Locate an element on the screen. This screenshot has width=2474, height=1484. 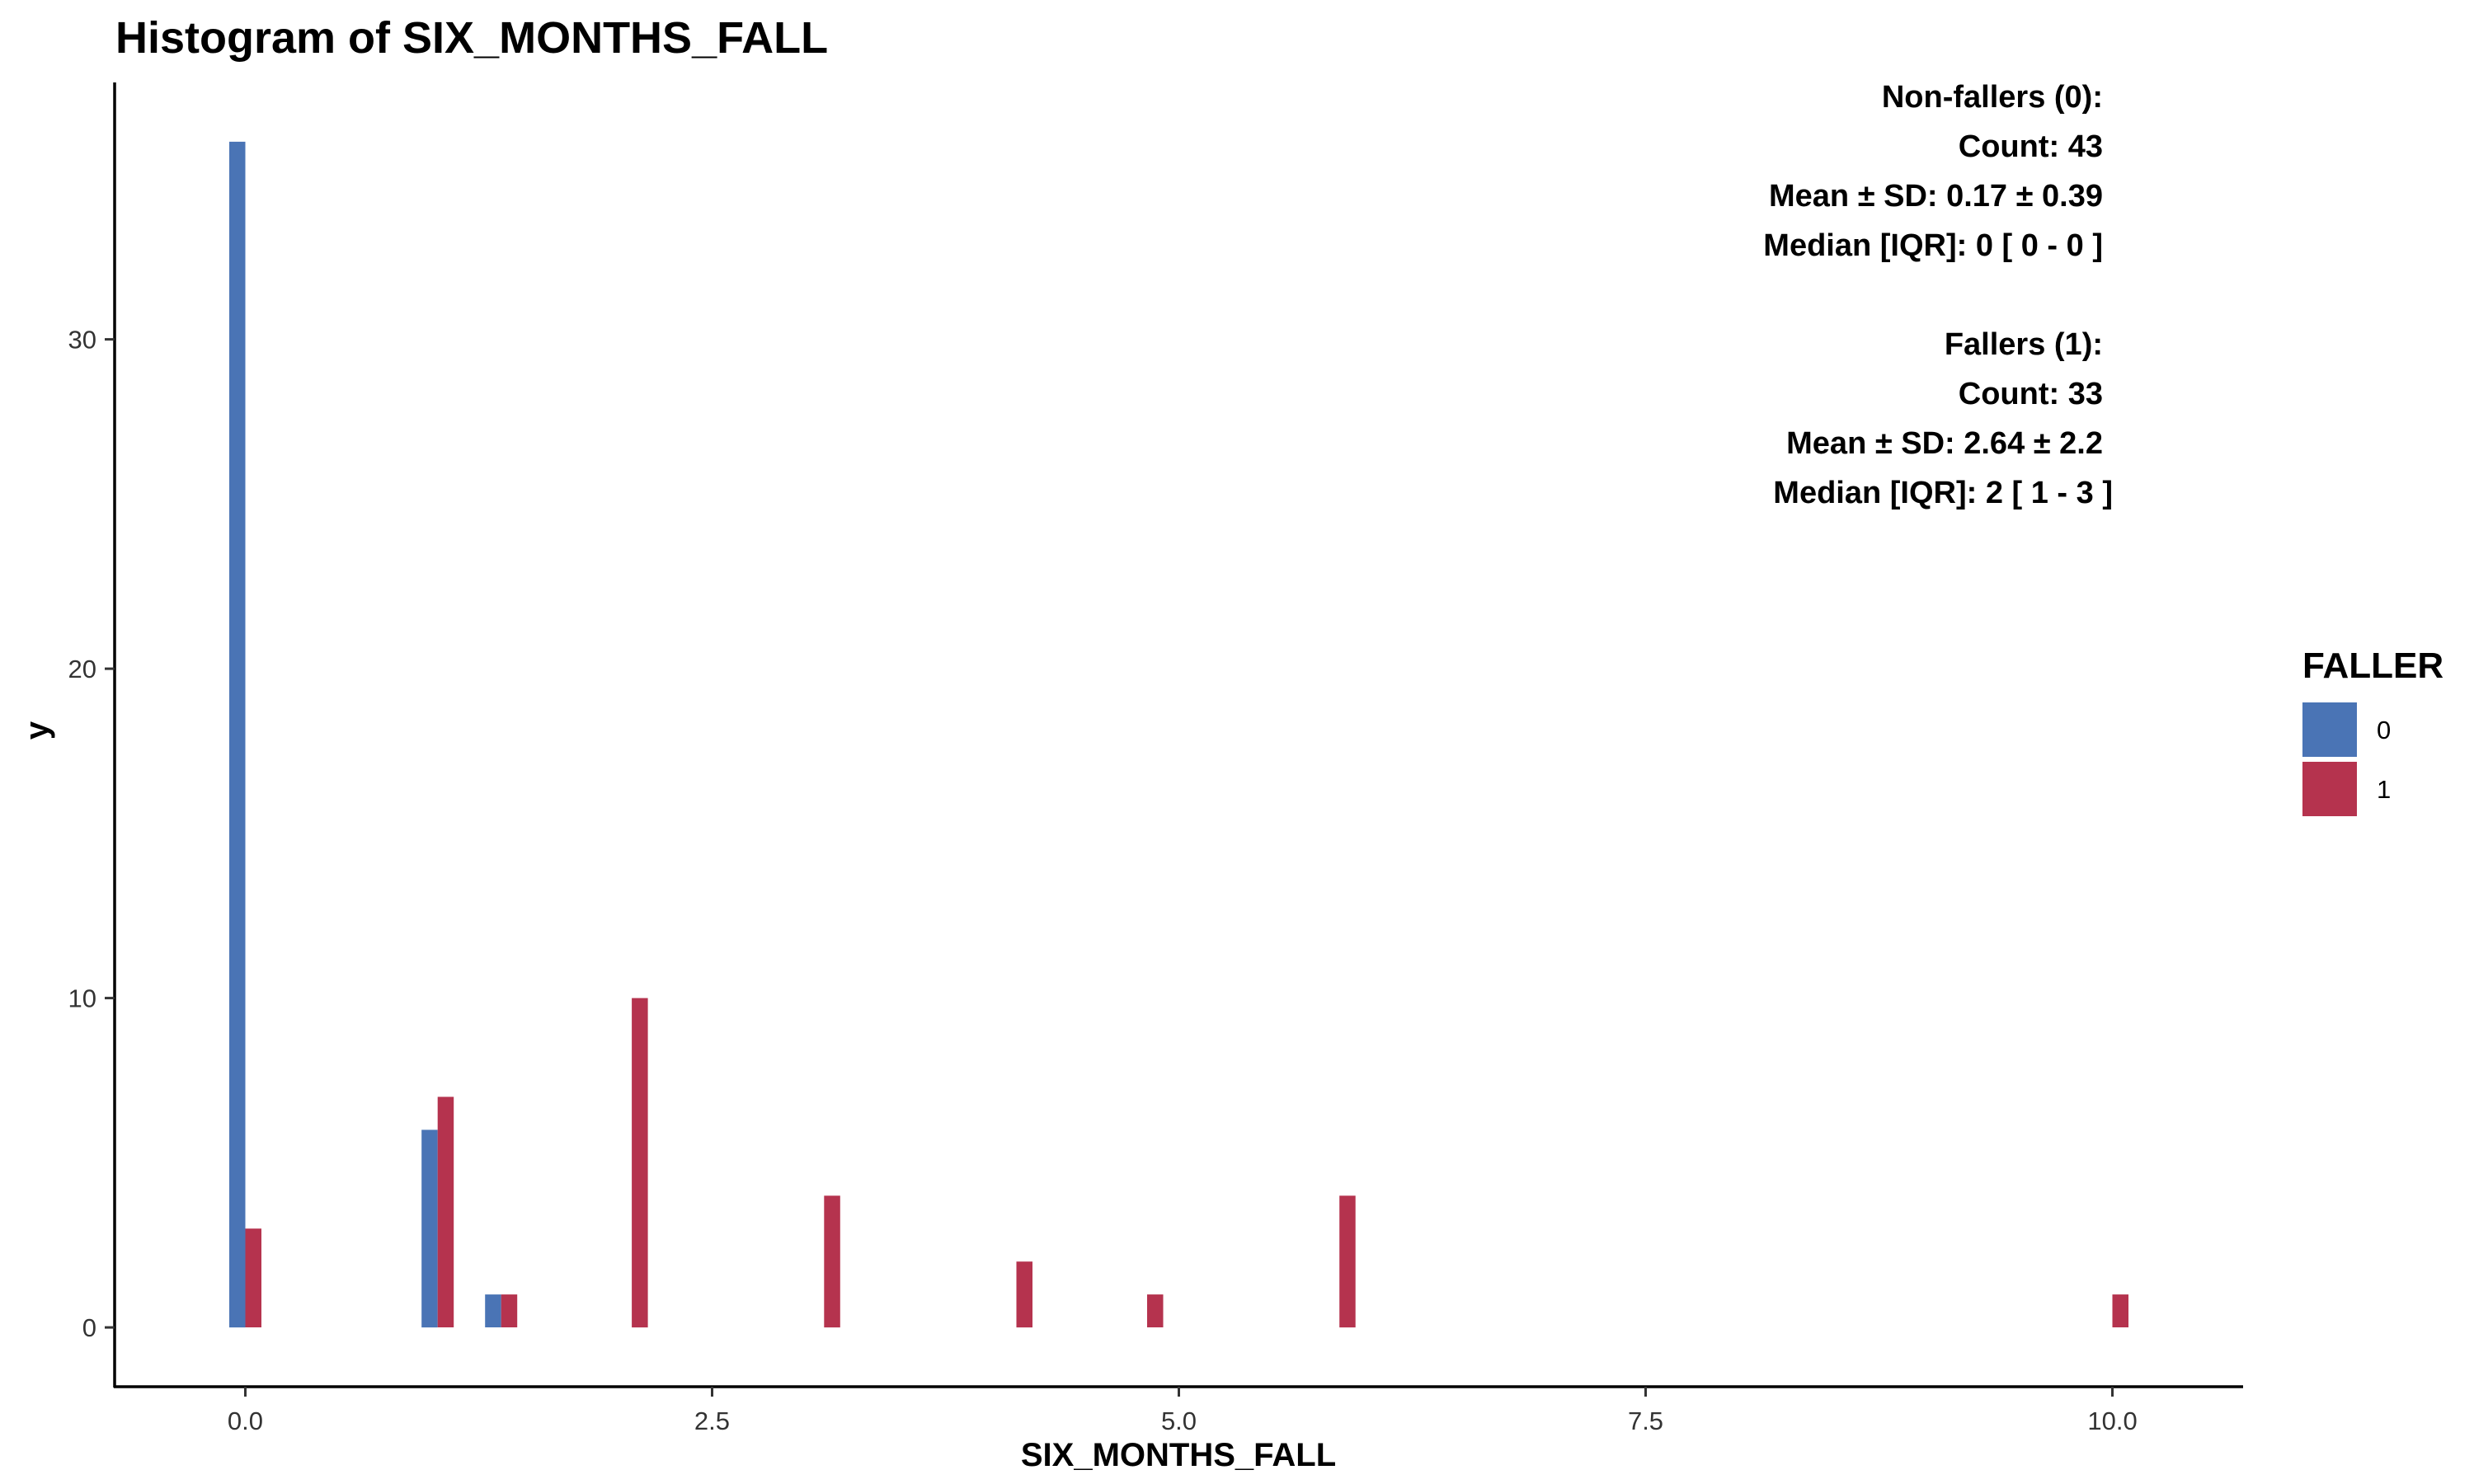
x-tick-label: 10.0 is located at coordinates (2112, 1421).